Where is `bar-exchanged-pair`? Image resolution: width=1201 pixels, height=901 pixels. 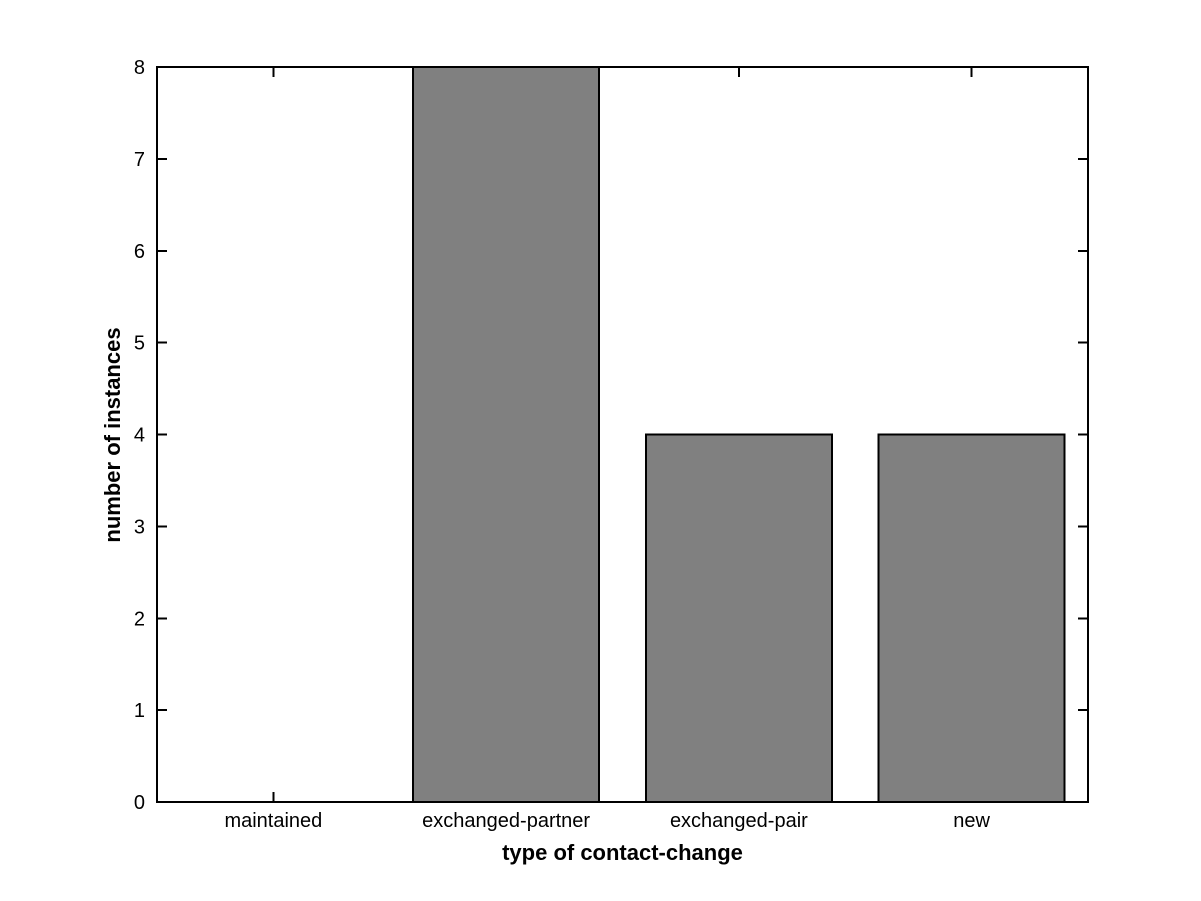 bar-exchanged-pair is located at coordinates (738, 618).